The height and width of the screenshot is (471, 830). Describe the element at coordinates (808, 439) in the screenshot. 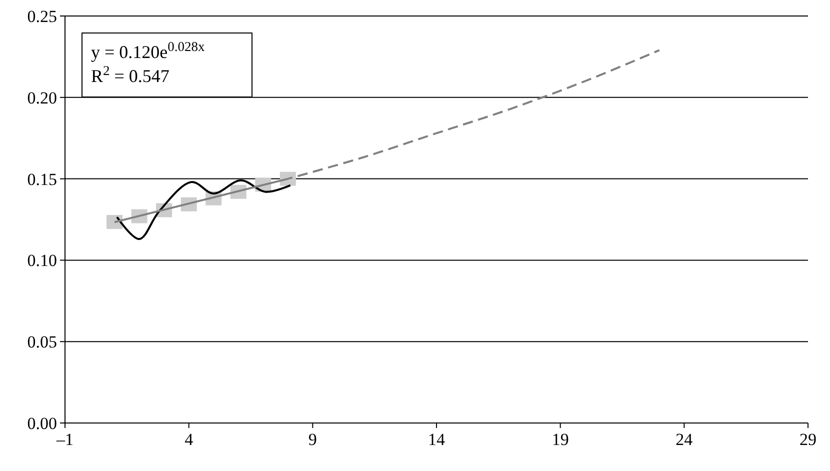

I see `x-tick-label: 29` at that location.